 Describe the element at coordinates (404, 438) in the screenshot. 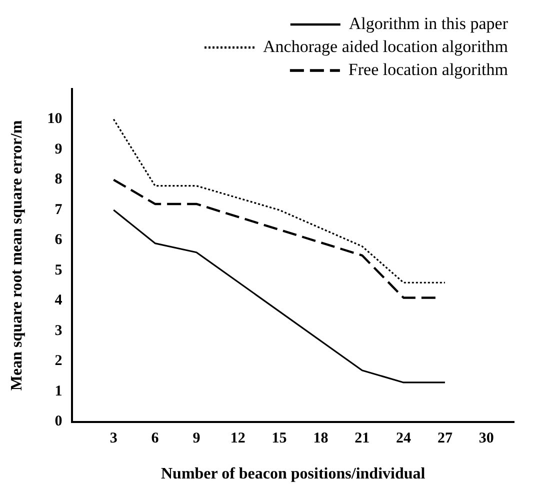

I see `x-tick-label: 24` at that location.